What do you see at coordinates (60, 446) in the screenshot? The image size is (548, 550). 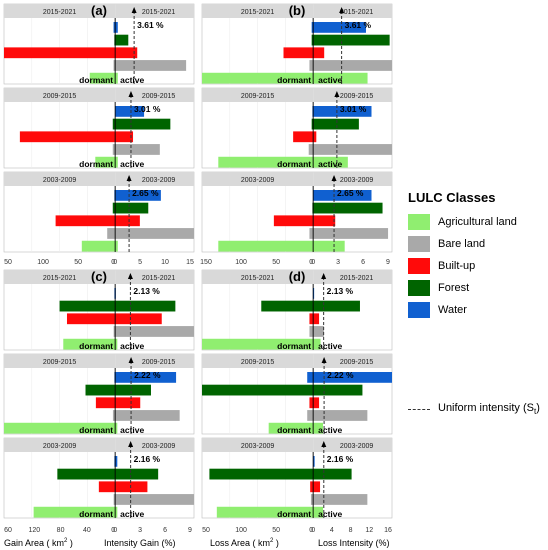 I see `panel-c-facet-2-period-left: 2003-2009` at bounding box center [60, 446].